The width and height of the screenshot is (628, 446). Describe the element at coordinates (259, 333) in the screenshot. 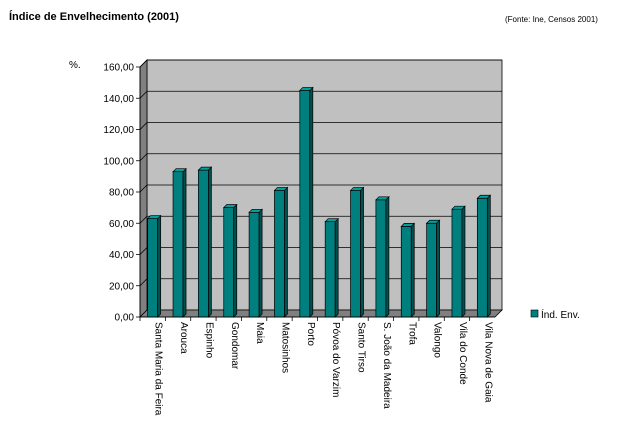

I see `x-tick-label: Maia` at that location.